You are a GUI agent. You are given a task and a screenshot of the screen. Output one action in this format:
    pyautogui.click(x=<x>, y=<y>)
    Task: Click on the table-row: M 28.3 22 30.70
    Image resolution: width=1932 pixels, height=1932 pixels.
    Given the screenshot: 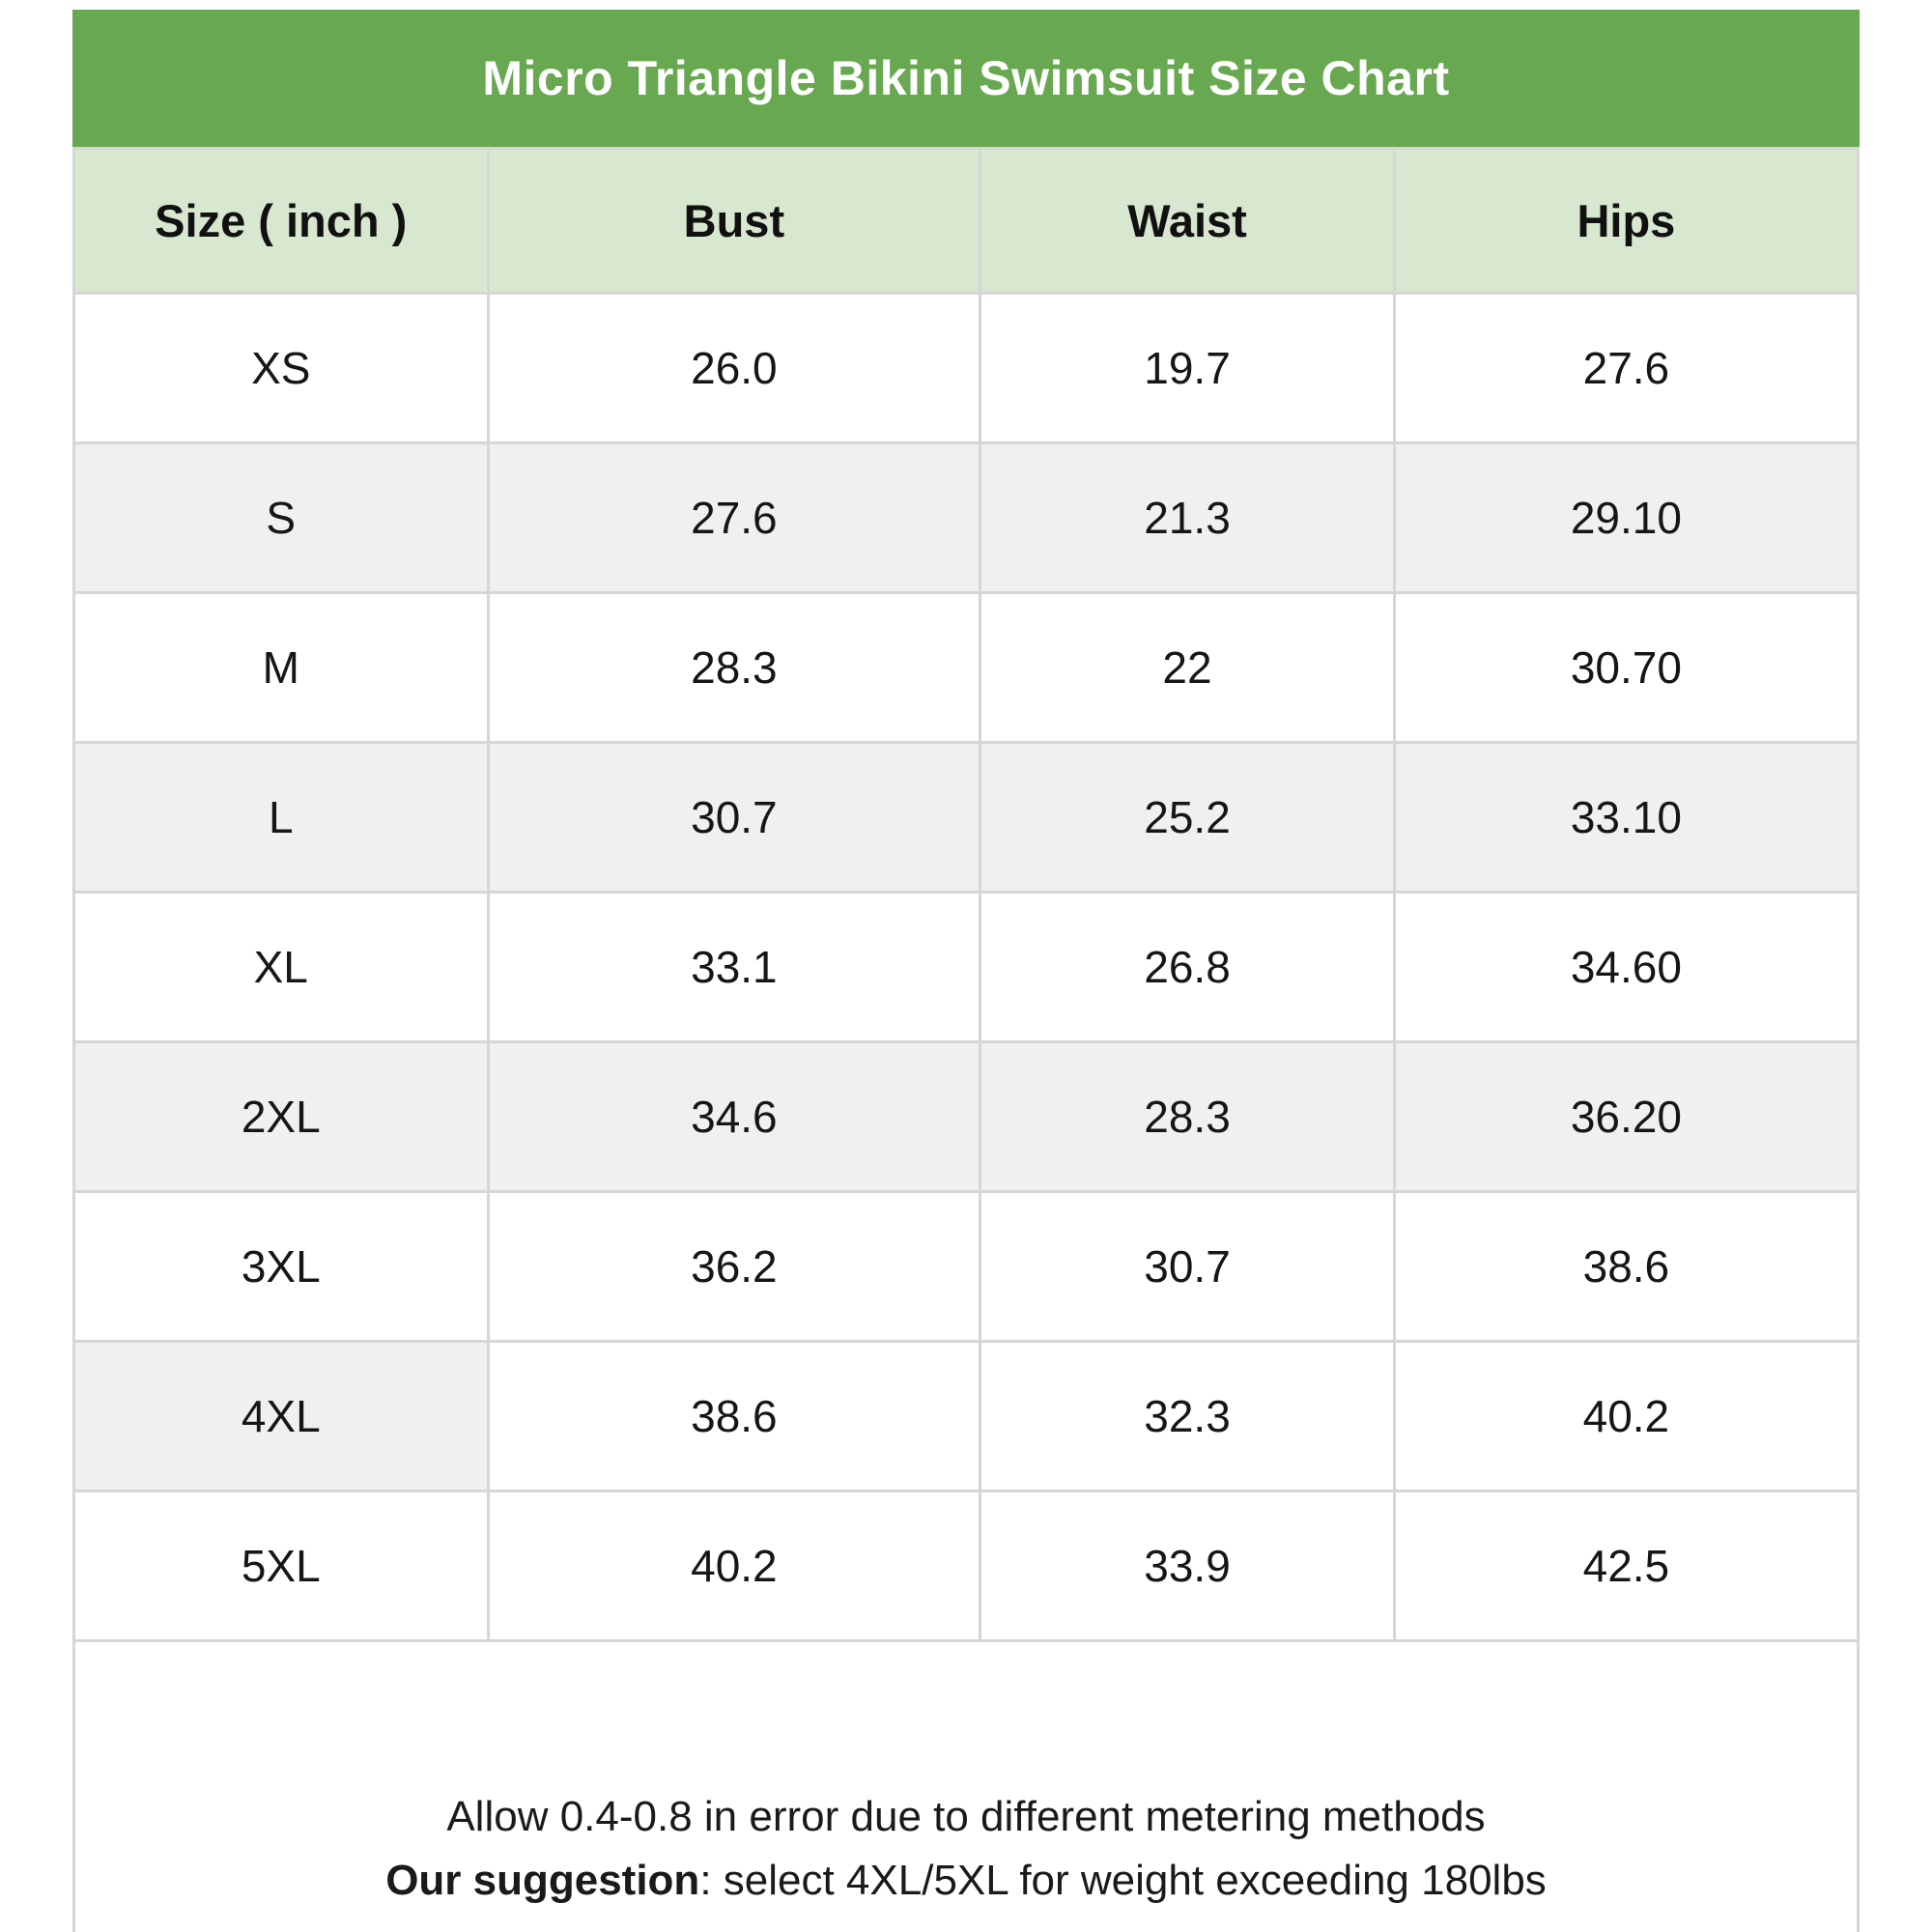 What is the action you would take?
    pyautogui.click(x=966, y=667)
    